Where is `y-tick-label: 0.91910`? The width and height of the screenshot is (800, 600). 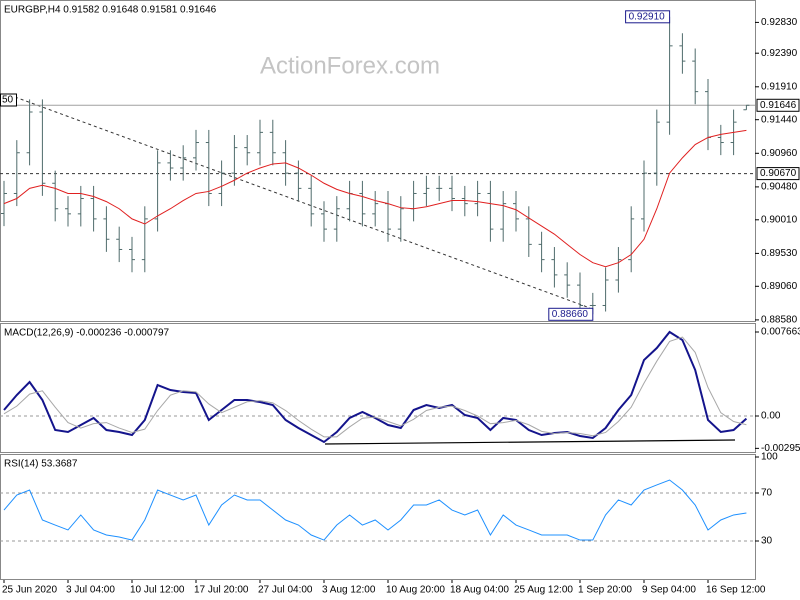 y-tick-label: 0.91910 is located at coordinates (779, 86).